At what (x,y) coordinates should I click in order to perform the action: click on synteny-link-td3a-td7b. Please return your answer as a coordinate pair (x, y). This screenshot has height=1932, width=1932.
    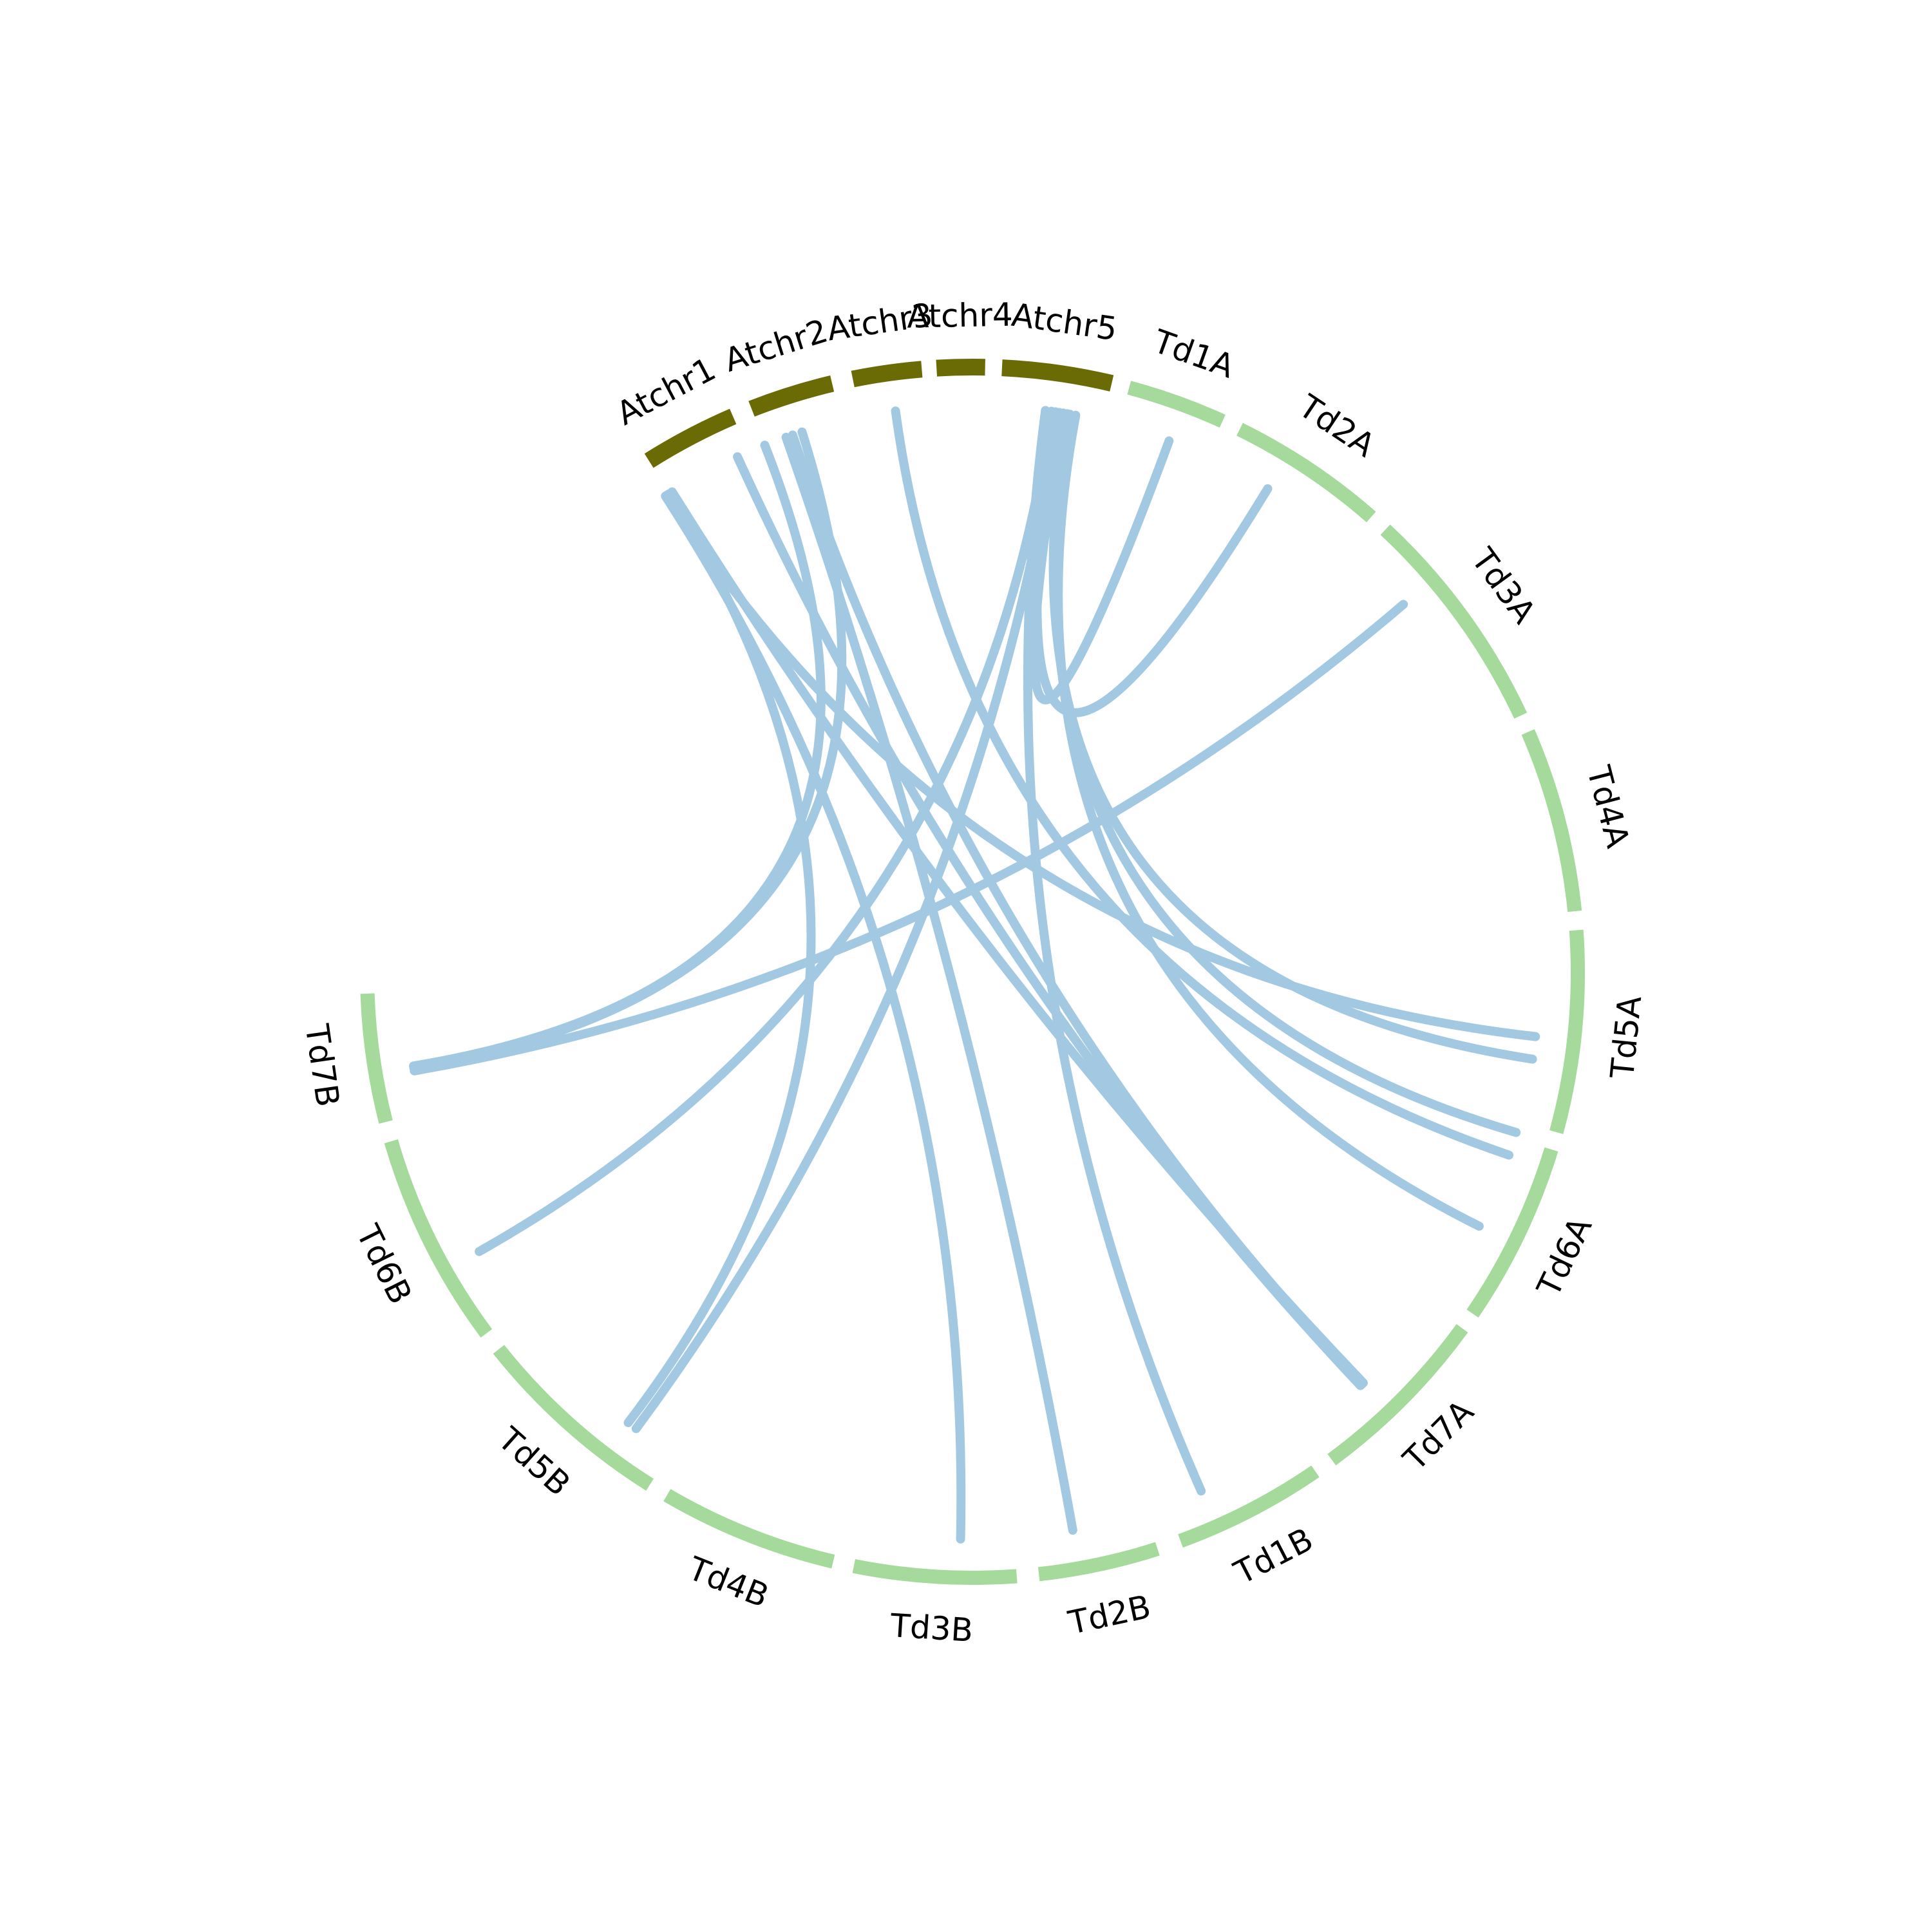
    Looking at the image, I should click on (909, 838).